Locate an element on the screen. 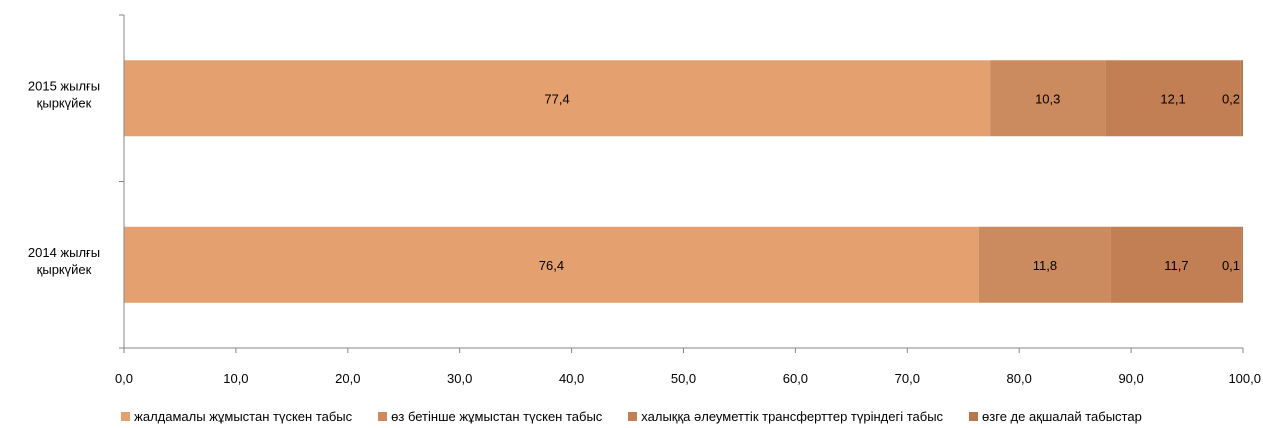 The height and width of the screenshot is (428, 1263). x-tick-label: 60,0 is located at coordinates (795, 378).